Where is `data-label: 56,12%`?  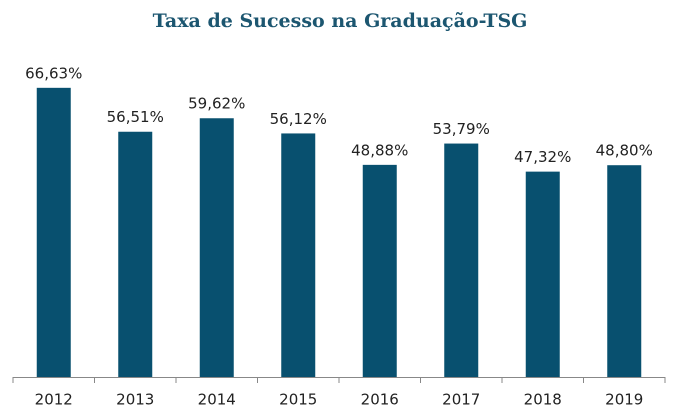
data-label: 56,12% is located at coordinates (298, 119).